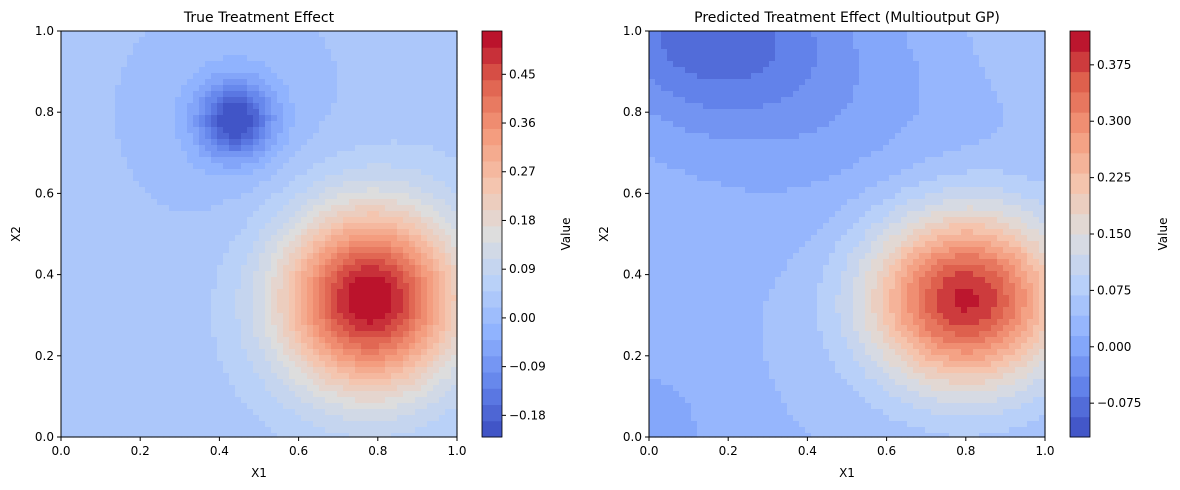 This screenshot has width=1180, height=490. Describe the element at coordinates (44, 112) in the screenshot. I see `y-tick-label: 0.8` at that location.